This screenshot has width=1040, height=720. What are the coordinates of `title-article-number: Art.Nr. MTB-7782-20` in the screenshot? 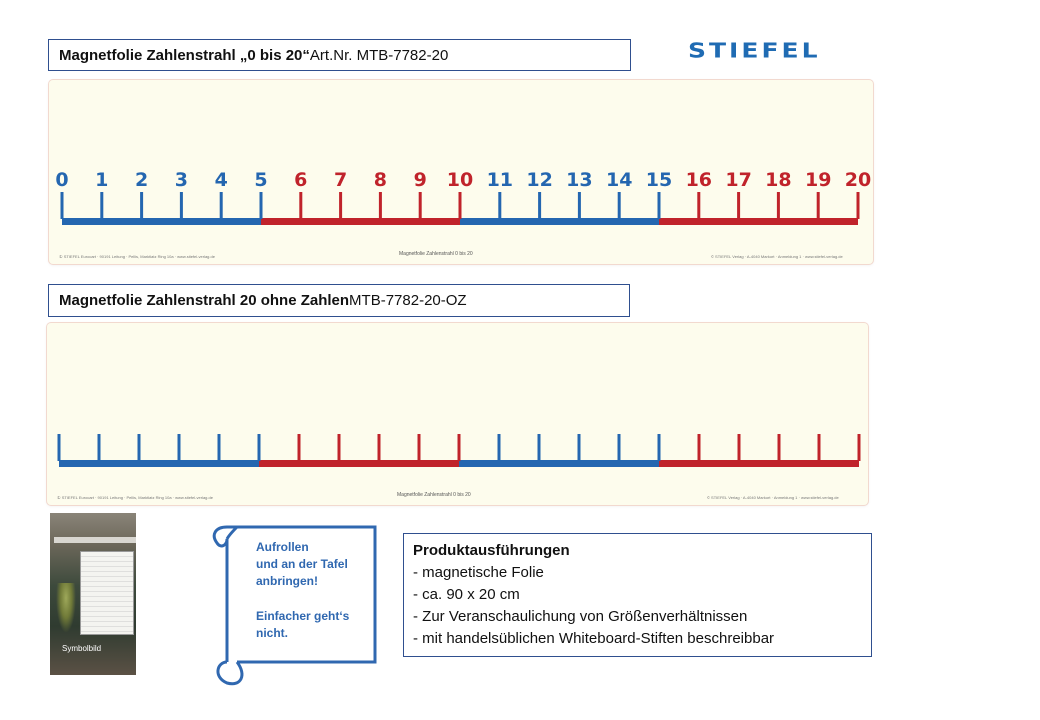 It's located at (379, 55).